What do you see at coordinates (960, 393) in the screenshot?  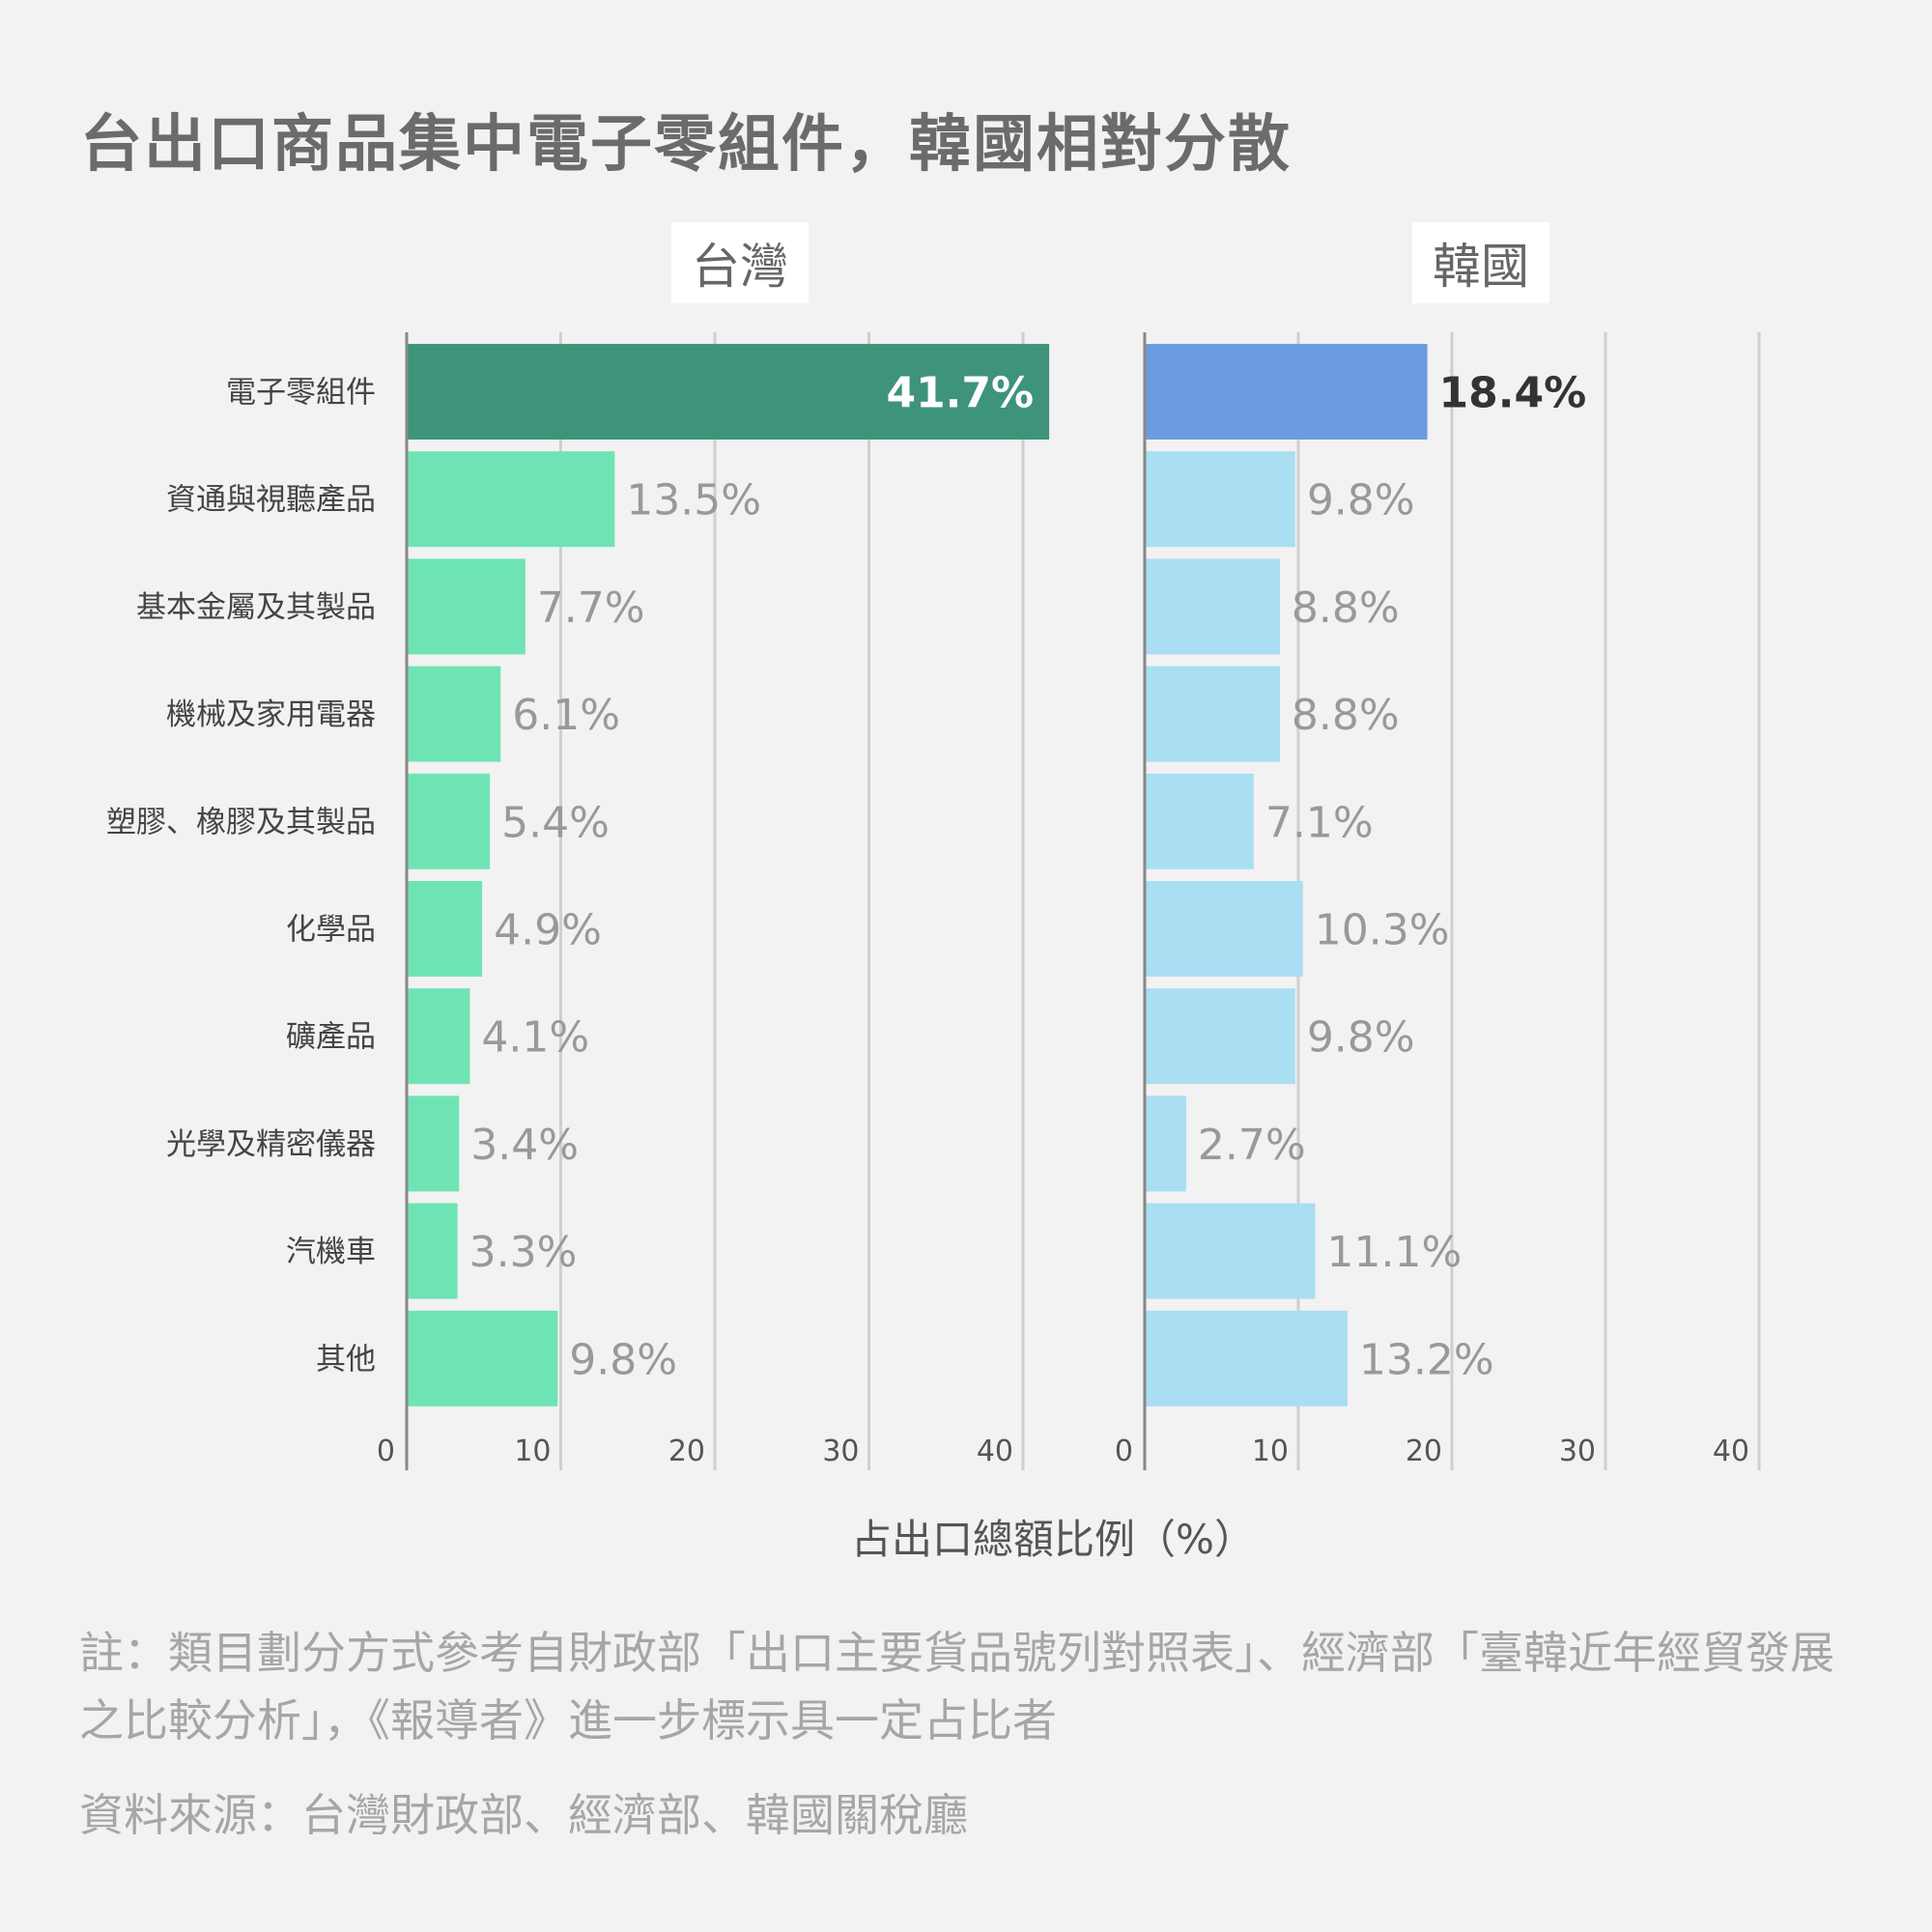 I see `data-label: 41.7%` at bounding box center [960, 393].